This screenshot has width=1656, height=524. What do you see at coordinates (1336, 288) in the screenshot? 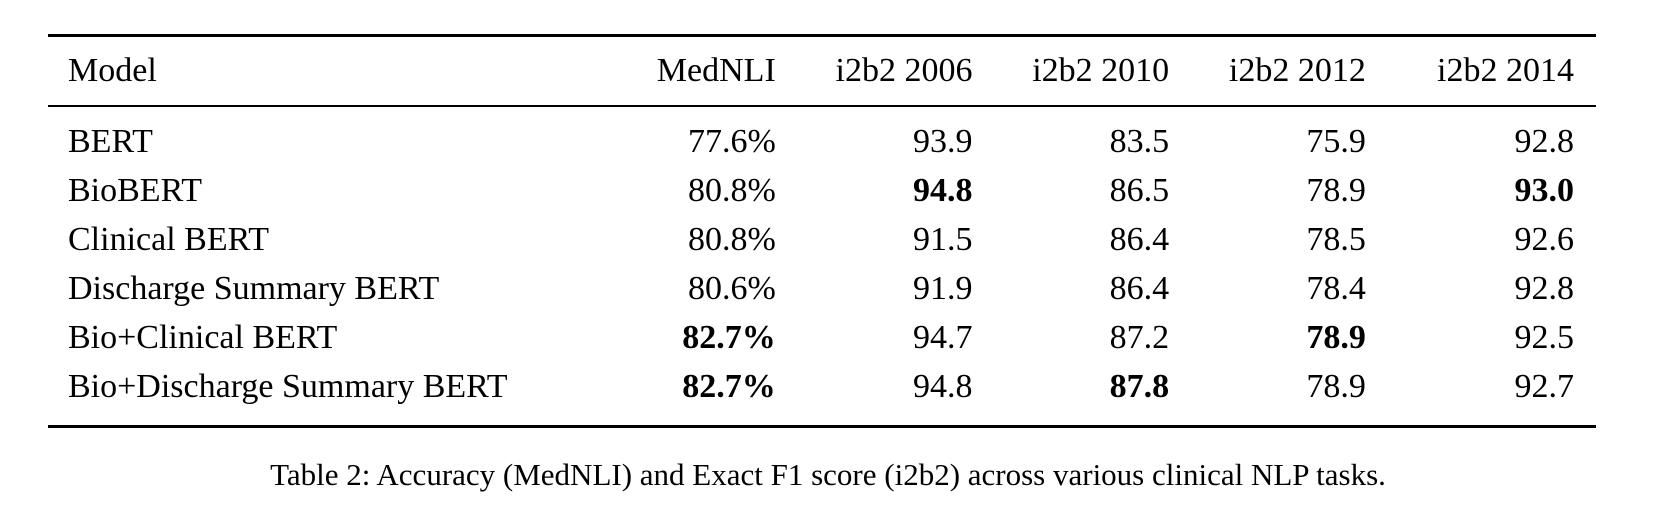
I see `cell-i2b2-2012: 78.4` at bounding box center [1336, 288].